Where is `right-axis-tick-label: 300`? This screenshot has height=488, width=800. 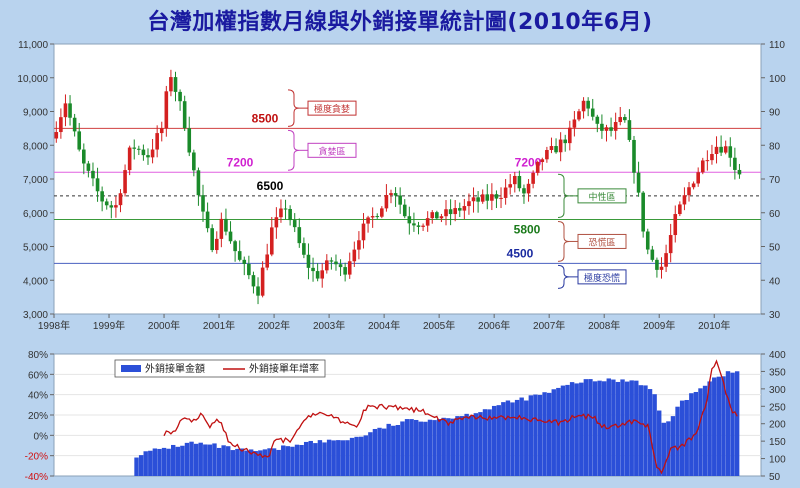
right-axis-tick-label: 300 is located at coordinates (777, 390).